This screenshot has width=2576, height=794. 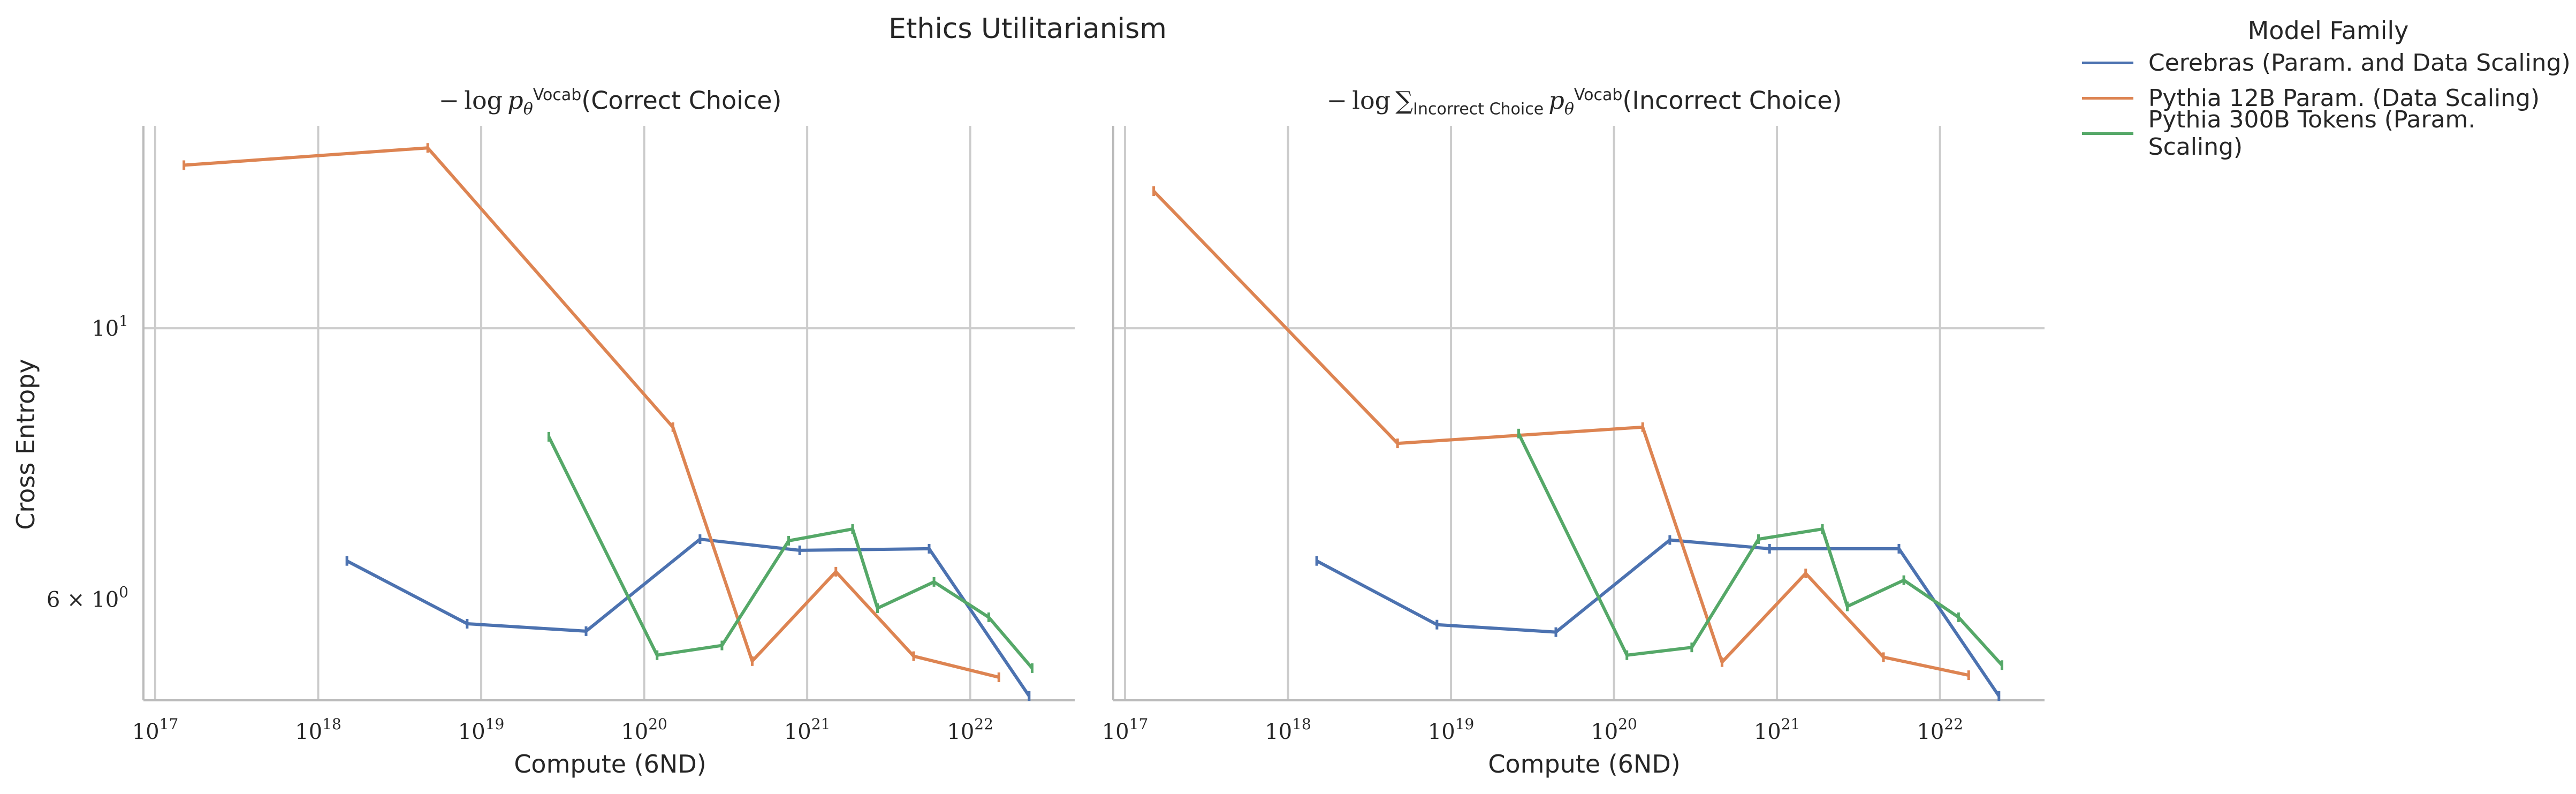 I want to click on subplot-title-correct: − log pθVocab(Correct Choice), so click(x=610, y=102).